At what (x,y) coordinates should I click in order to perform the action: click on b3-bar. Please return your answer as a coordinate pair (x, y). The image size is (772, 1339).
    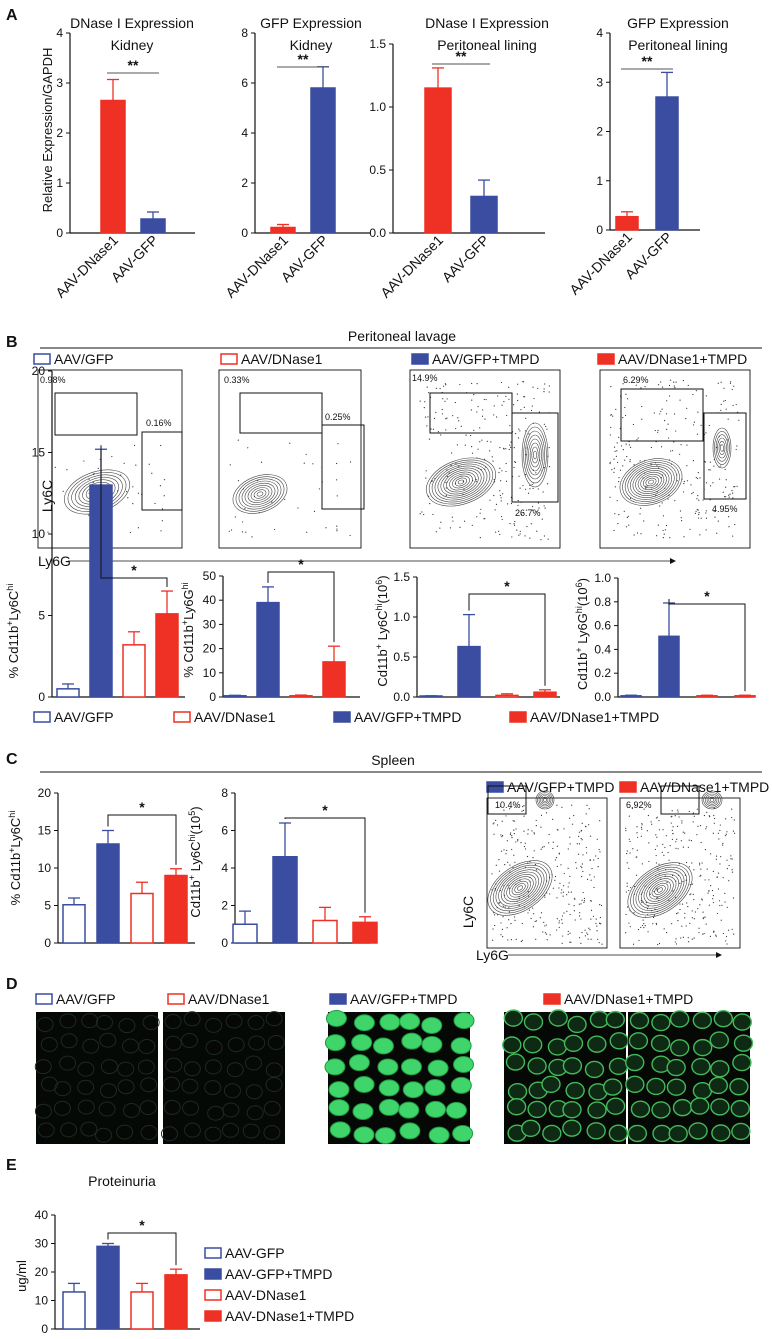
    Looking at the image, I should click on (507, 696).